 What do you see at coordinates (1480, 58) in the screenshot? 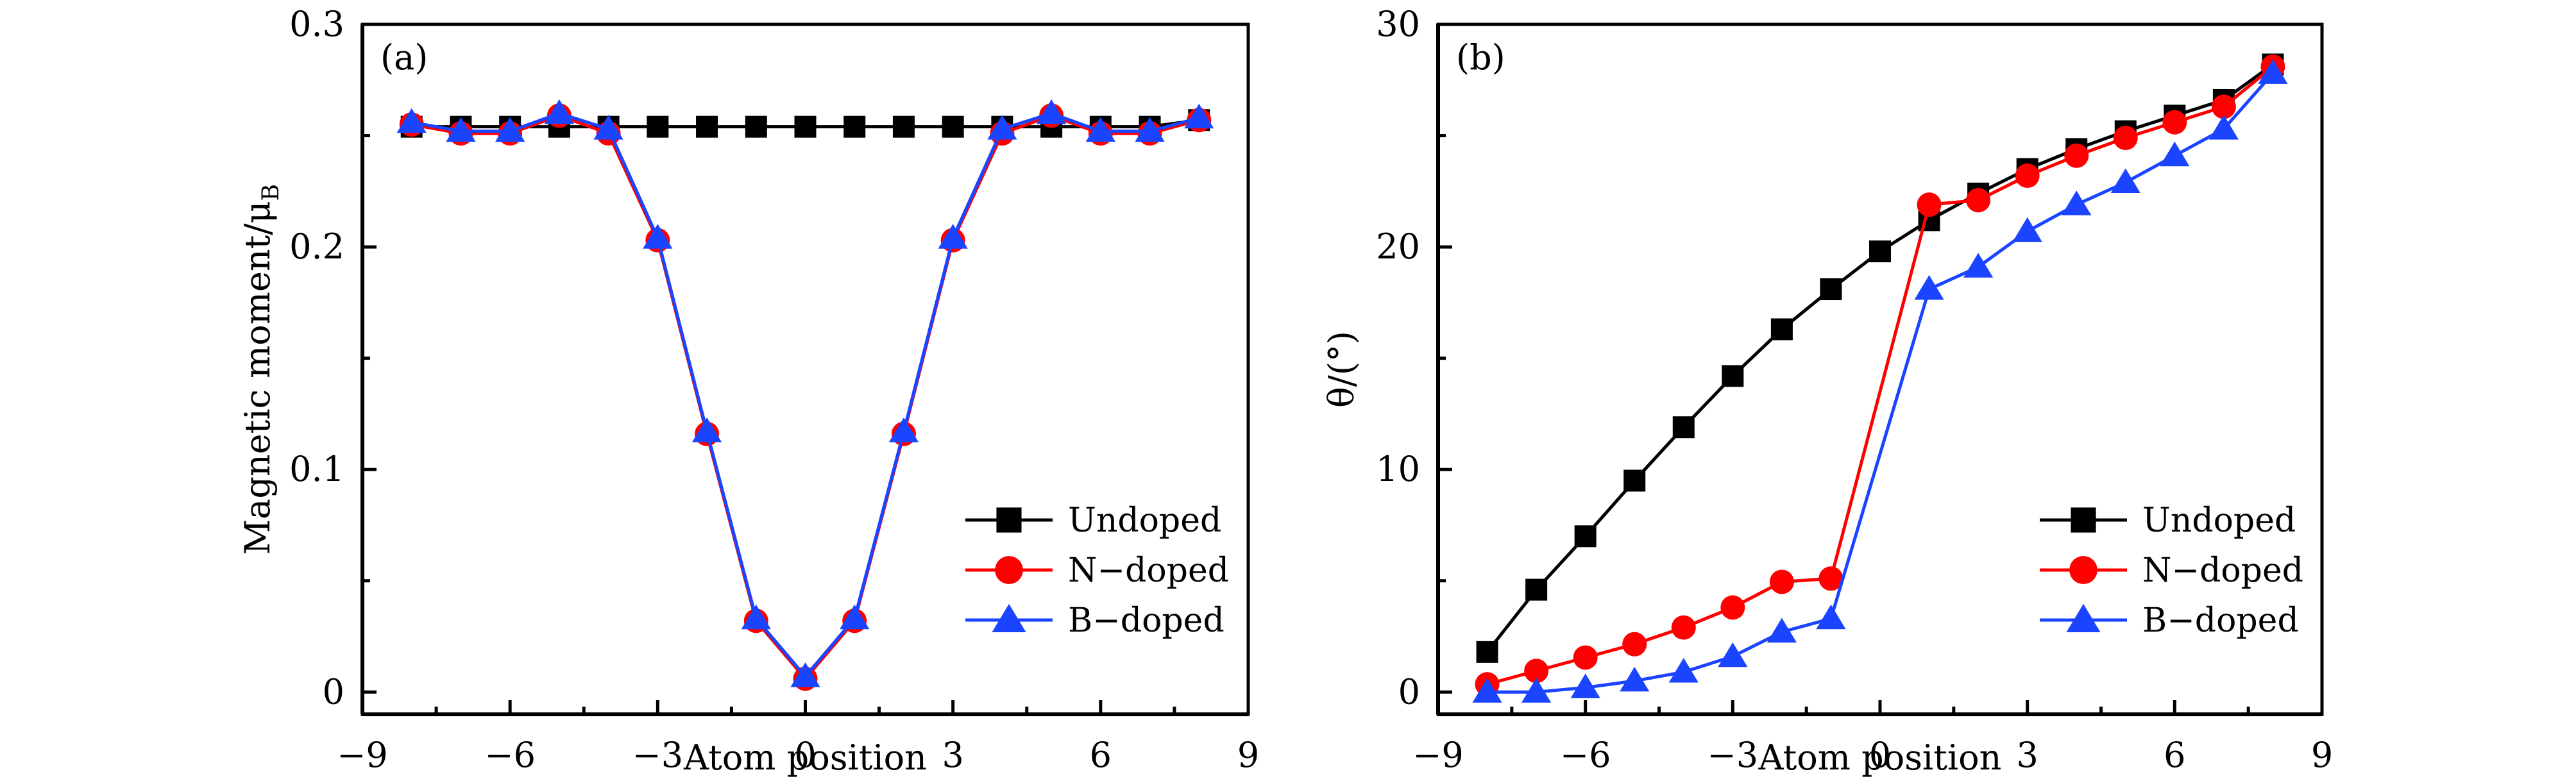
I see `panel-label: (b)` at bounding box center [1480, 58].